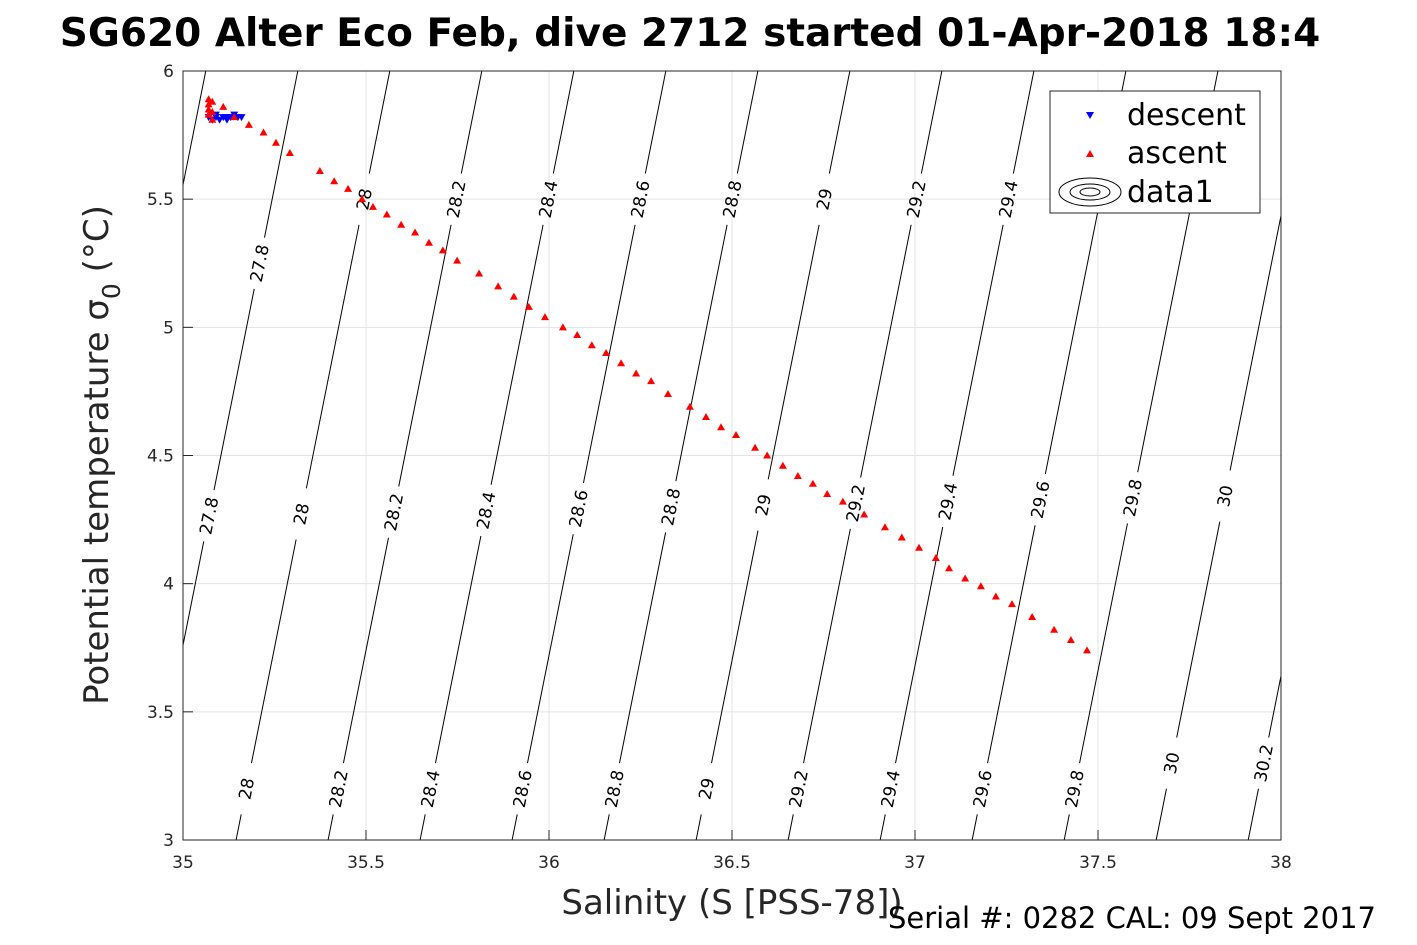  Describe the element at coordinates (1090, 115) in the screenshot. I see `legend-descent-marker` at that location.